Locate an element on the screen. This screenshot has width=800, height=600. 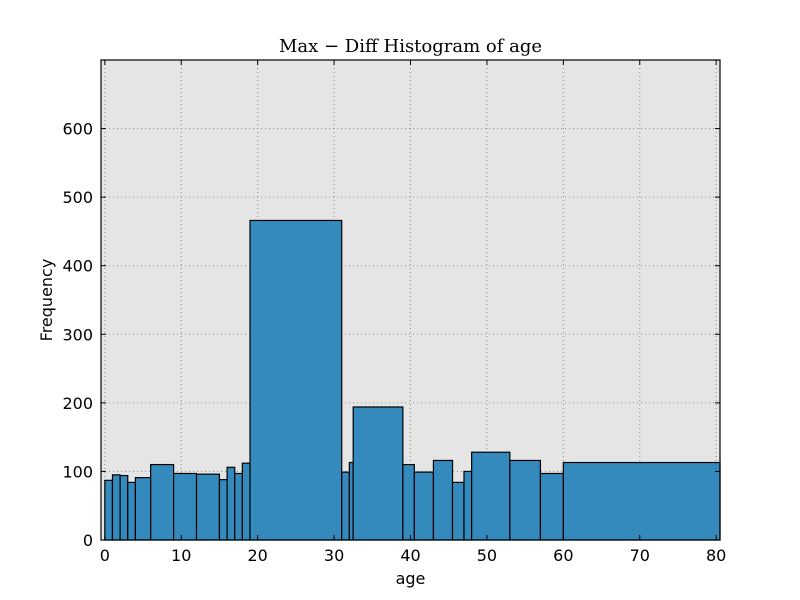
y-tick-label: 100 is located at coordinates (77, 471).